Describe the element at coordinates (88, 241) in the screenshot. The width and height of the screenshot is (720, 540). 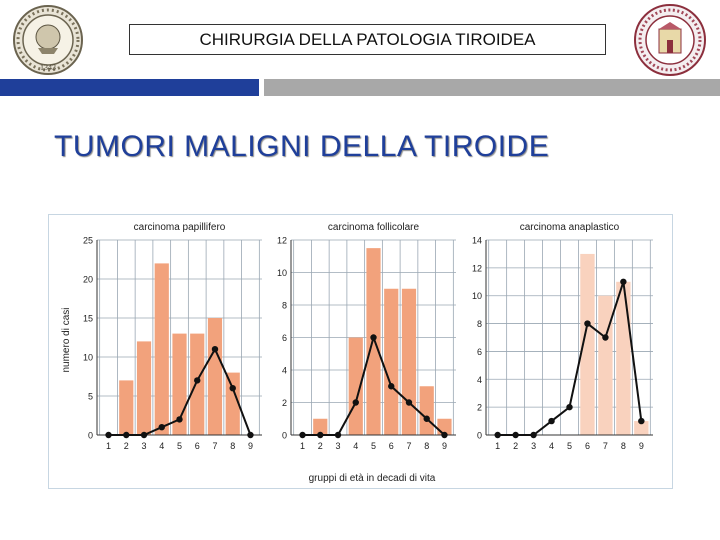
I see `y-tick-label: 25` at that location.